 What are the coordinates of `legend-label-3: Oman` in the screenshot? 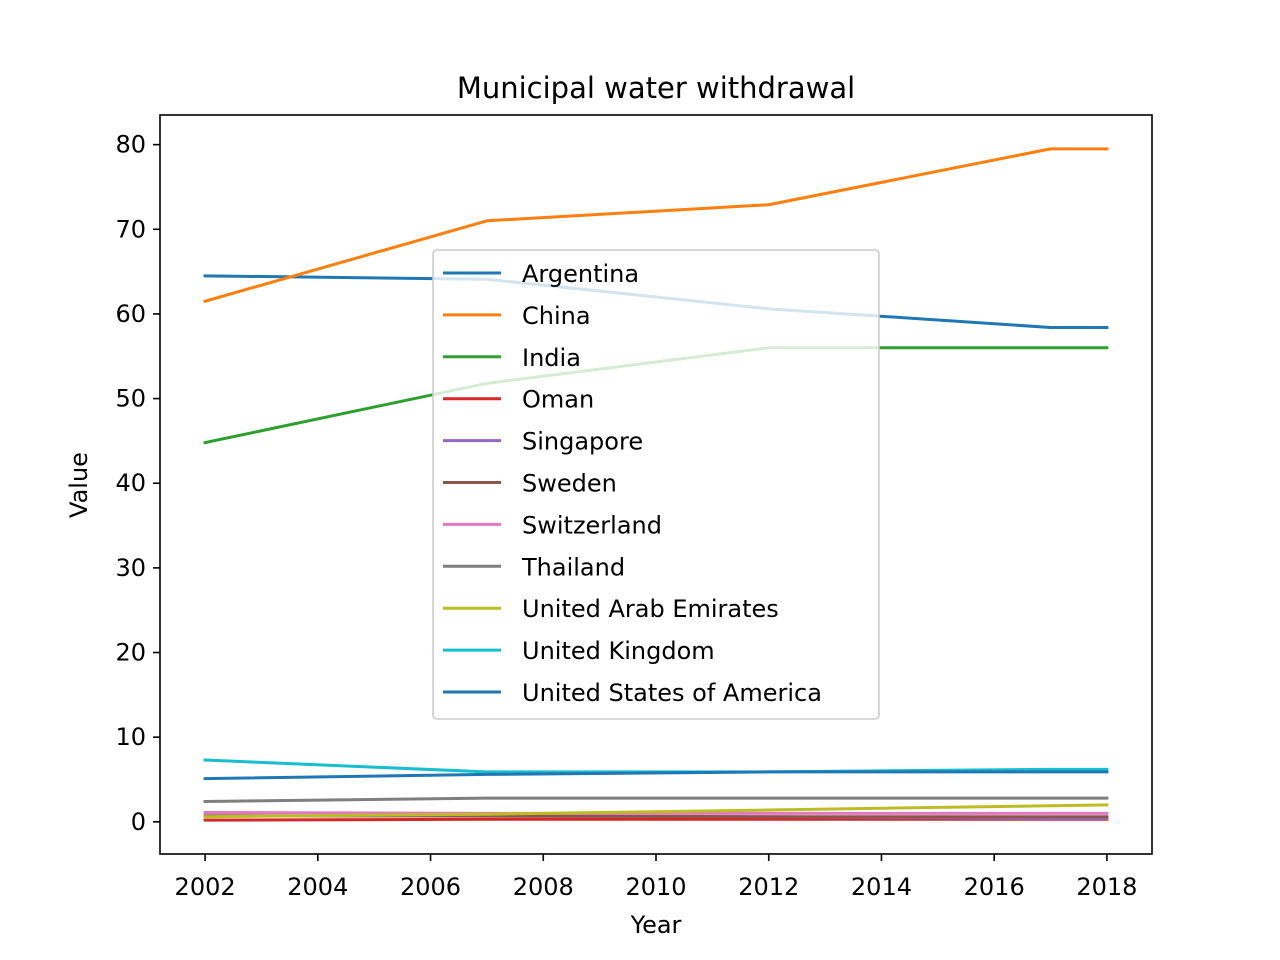 It's located at (558, 400).